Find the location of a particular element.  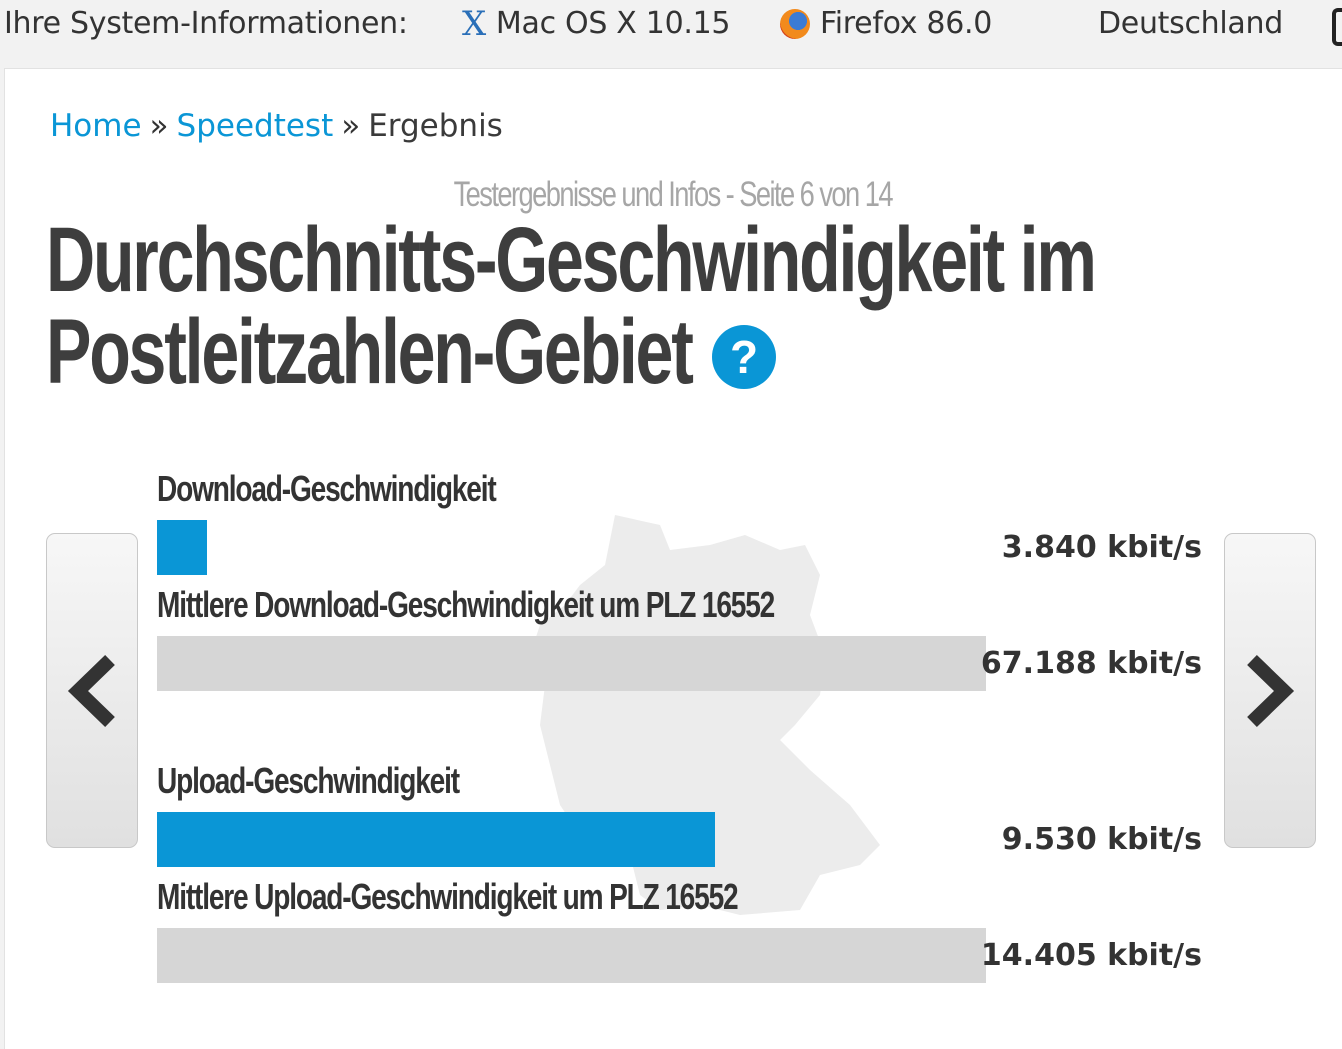

partial-icon is located at coordinates (1337, 27).